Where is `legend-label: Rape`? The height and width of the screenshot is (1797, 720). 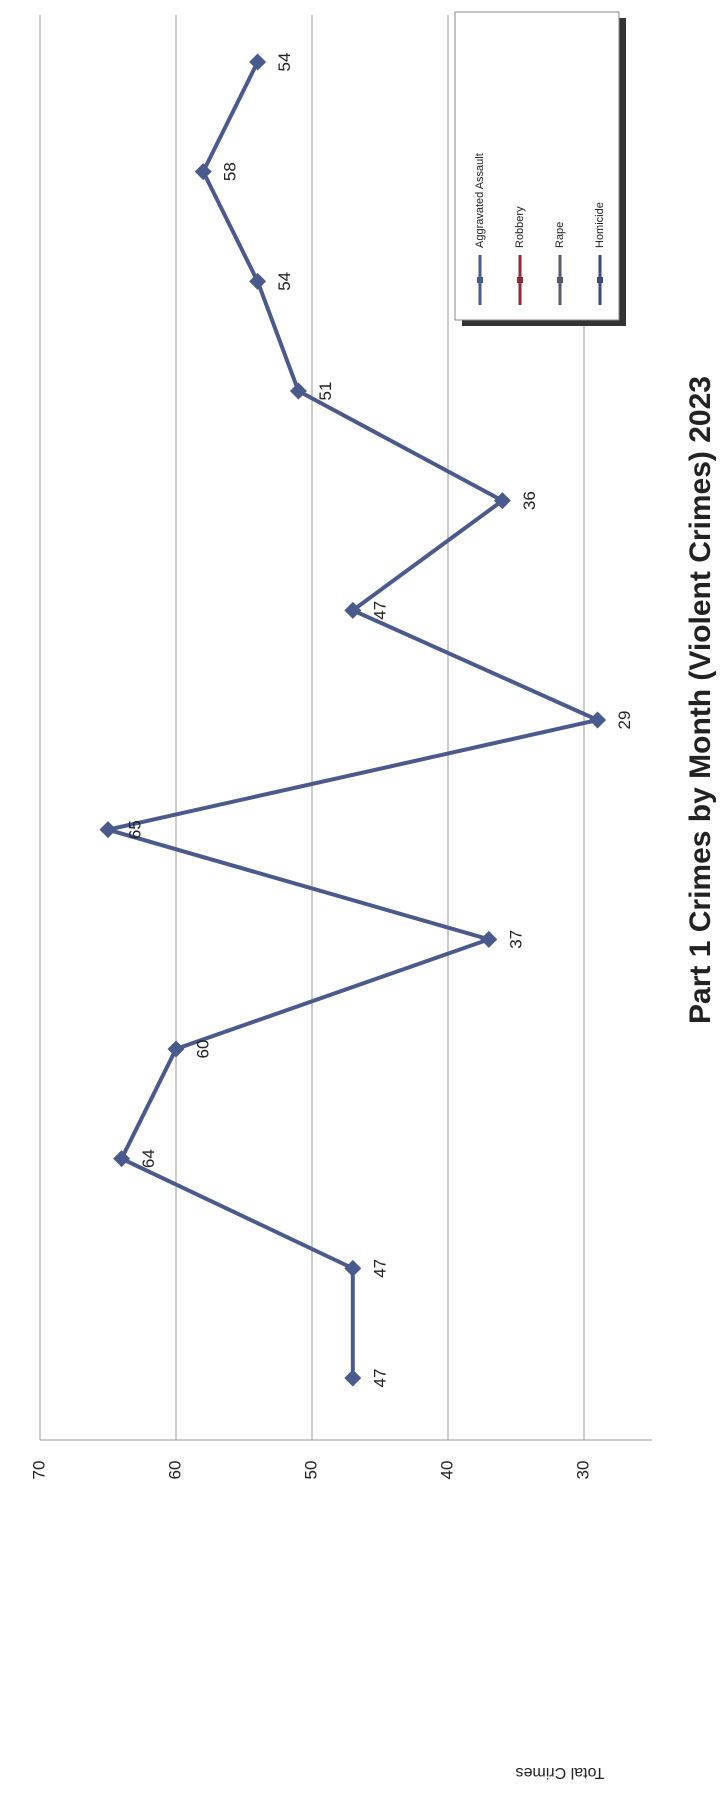 legend-label: Rape is located at coordinates (560, 235).